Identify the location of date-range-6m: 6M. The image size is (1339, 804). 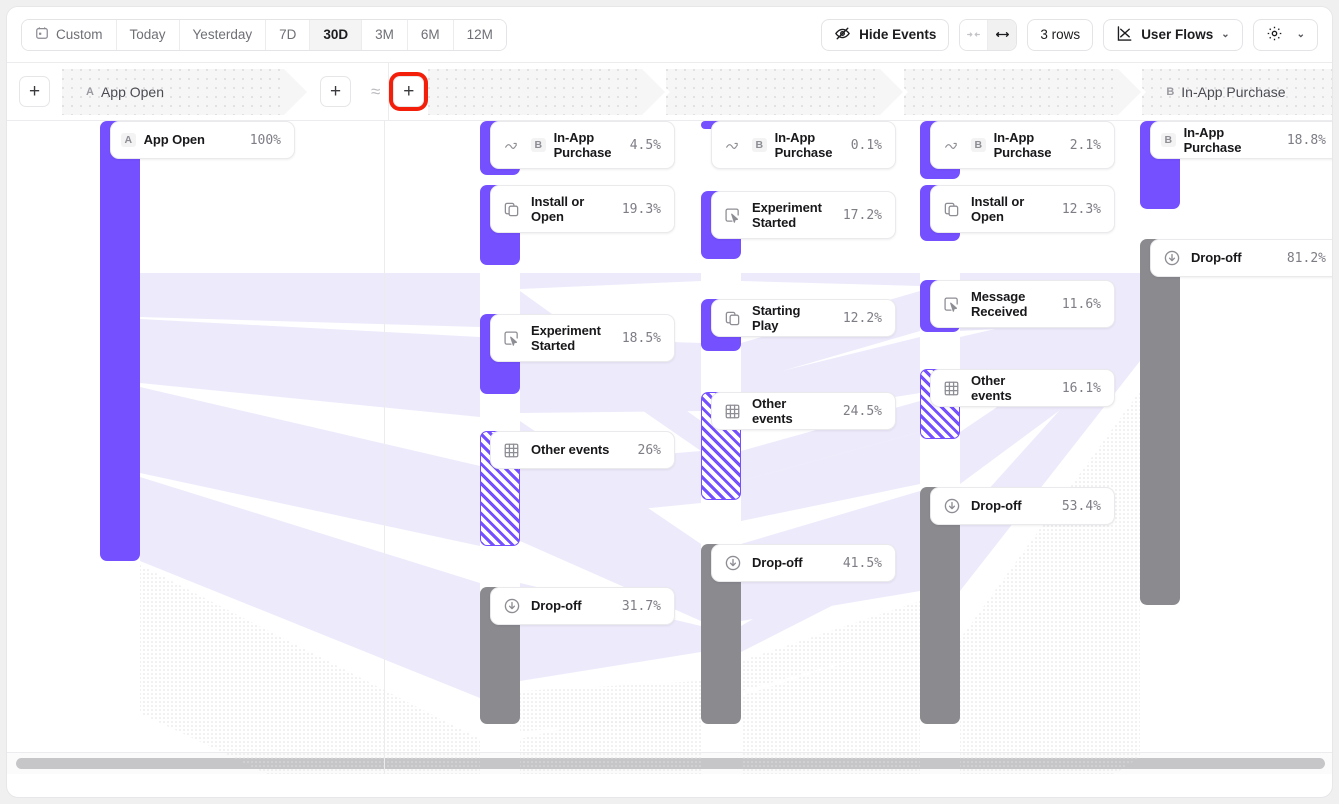
(430, 34).